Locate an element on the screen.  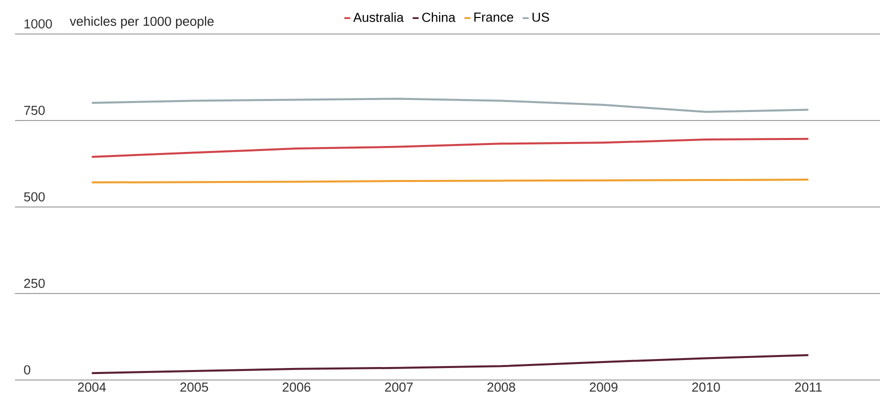
x-tick-label: 2010 is located at coordinates (706, 387).